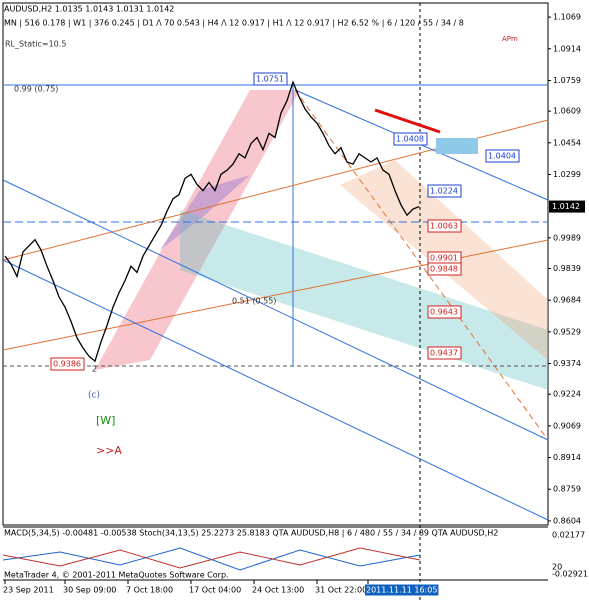  Describe the element at coordinates (567, 48) in the screenshot. I see `y-tick-label: 1.0914` at that location.